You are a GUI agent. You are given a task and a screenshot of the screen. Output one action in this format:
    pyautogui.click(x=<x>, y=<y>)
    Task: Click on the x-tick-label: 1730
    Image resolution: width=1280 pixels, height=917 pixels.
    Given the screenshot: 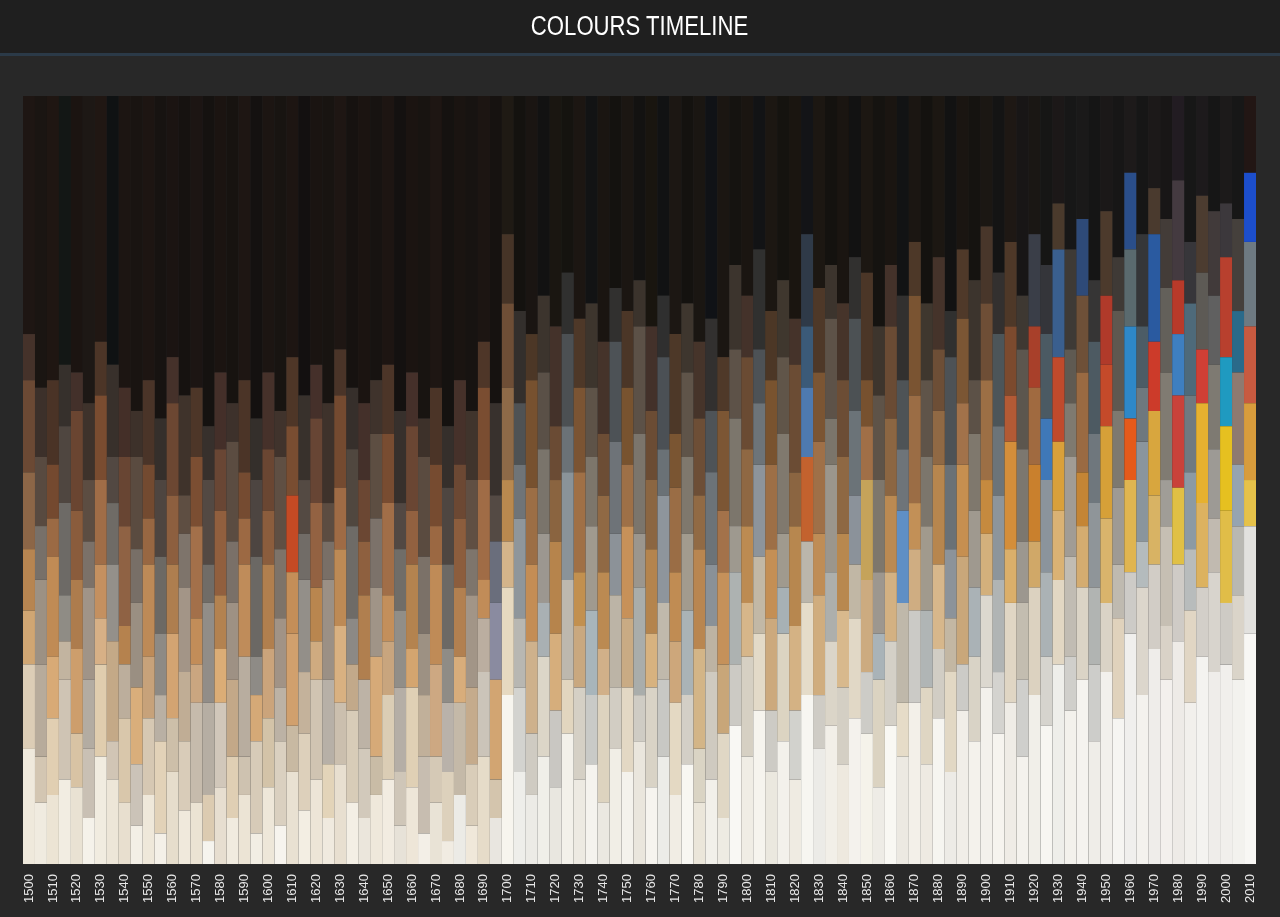 What is the action you would take?
    pyautogui.click(x=579, y=888)
    